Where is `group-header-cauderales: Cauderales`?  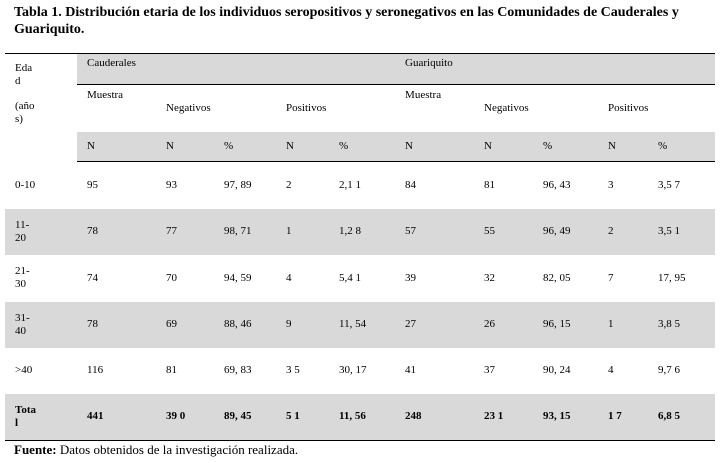
group-header-cauderales: Cauderales is located at coordinates (236, 69).